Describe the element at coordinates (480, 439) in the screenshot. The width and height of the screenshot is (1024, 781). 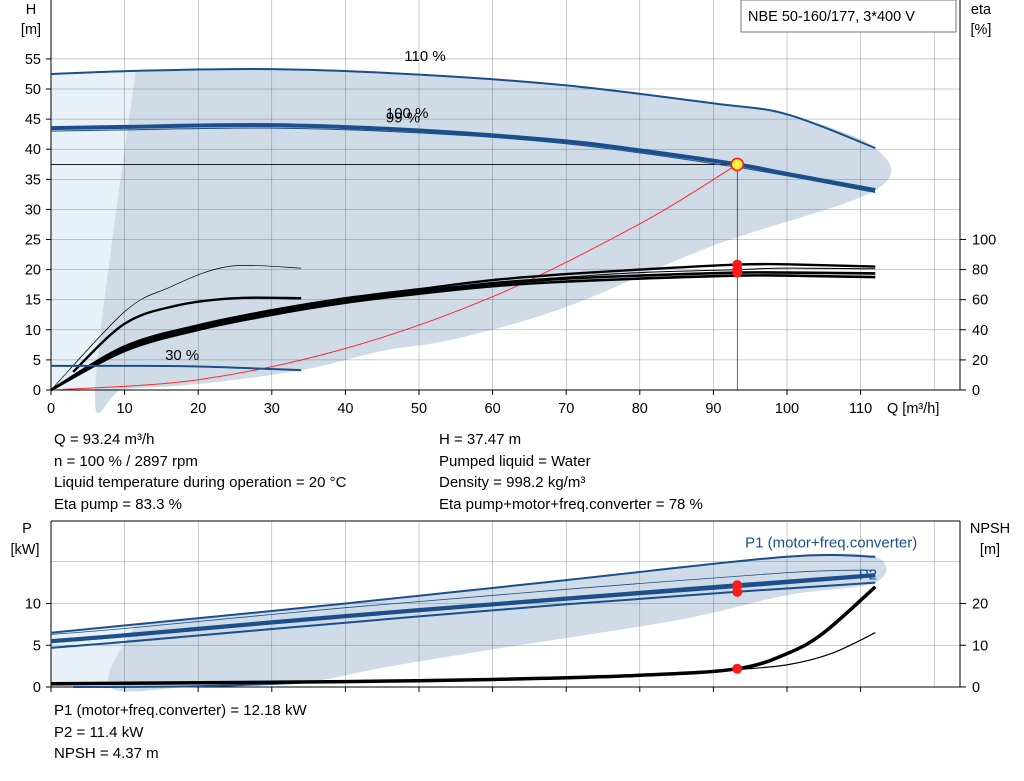
I see `info-head: H = 37.47 m` at that location.